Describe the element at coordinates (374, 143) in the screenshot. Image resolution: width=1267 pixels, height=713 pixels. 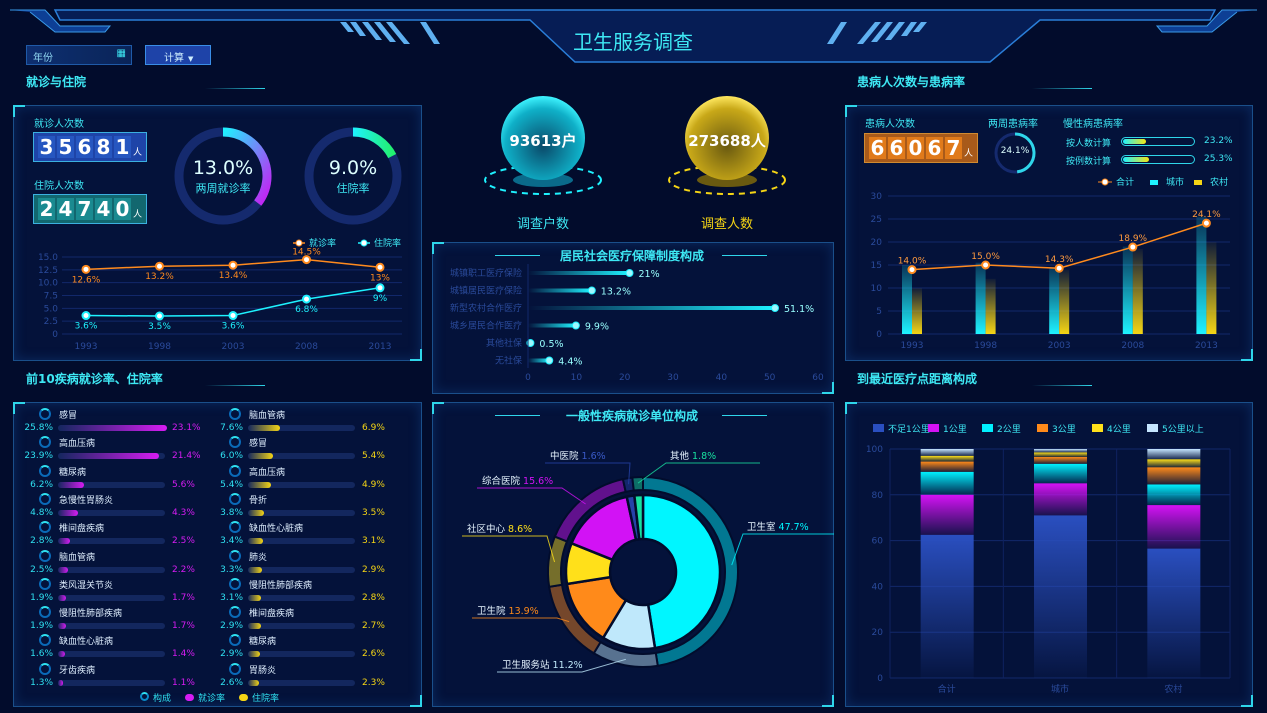
I see `gauge-inpatient-rate-arc` at that location.